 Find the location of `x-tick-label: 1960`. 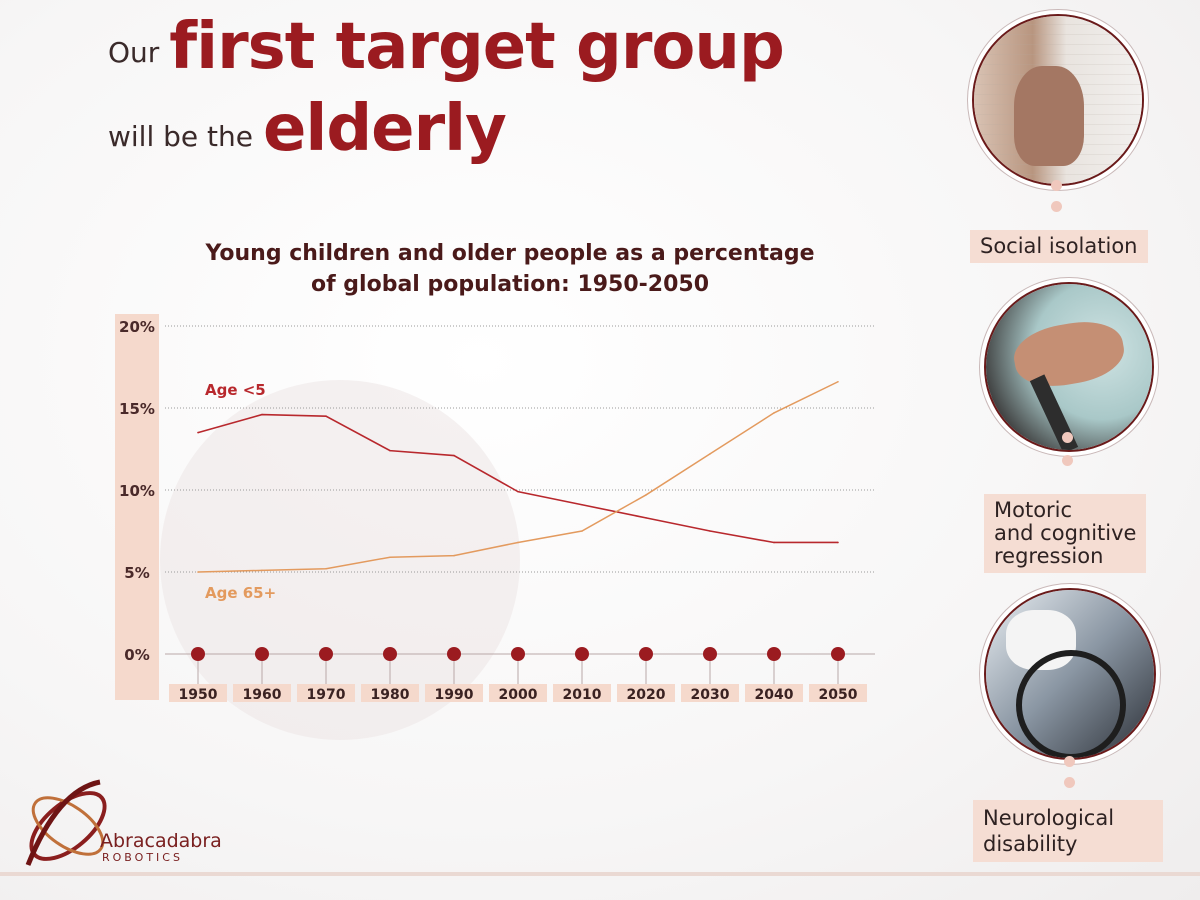

x-tick-label: 1960 is located at coordinates (262, 695).